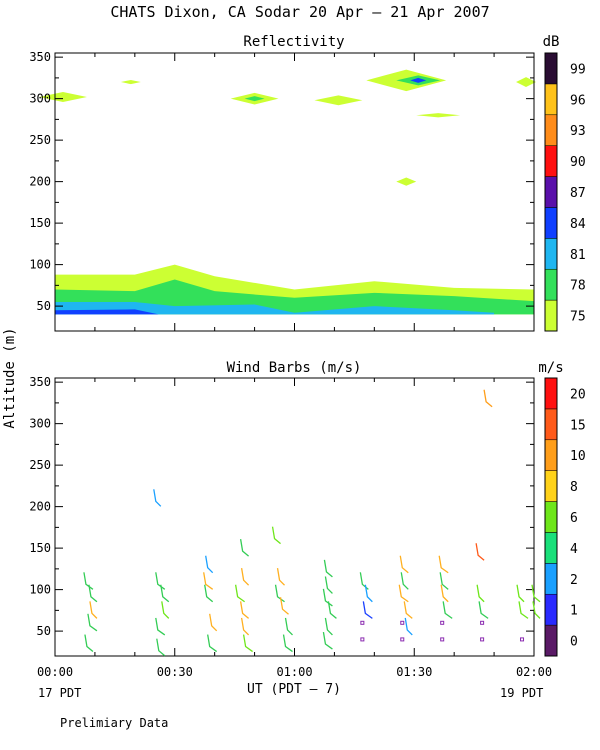  I want to click on colorbar-label: 15, so click(578, 425).